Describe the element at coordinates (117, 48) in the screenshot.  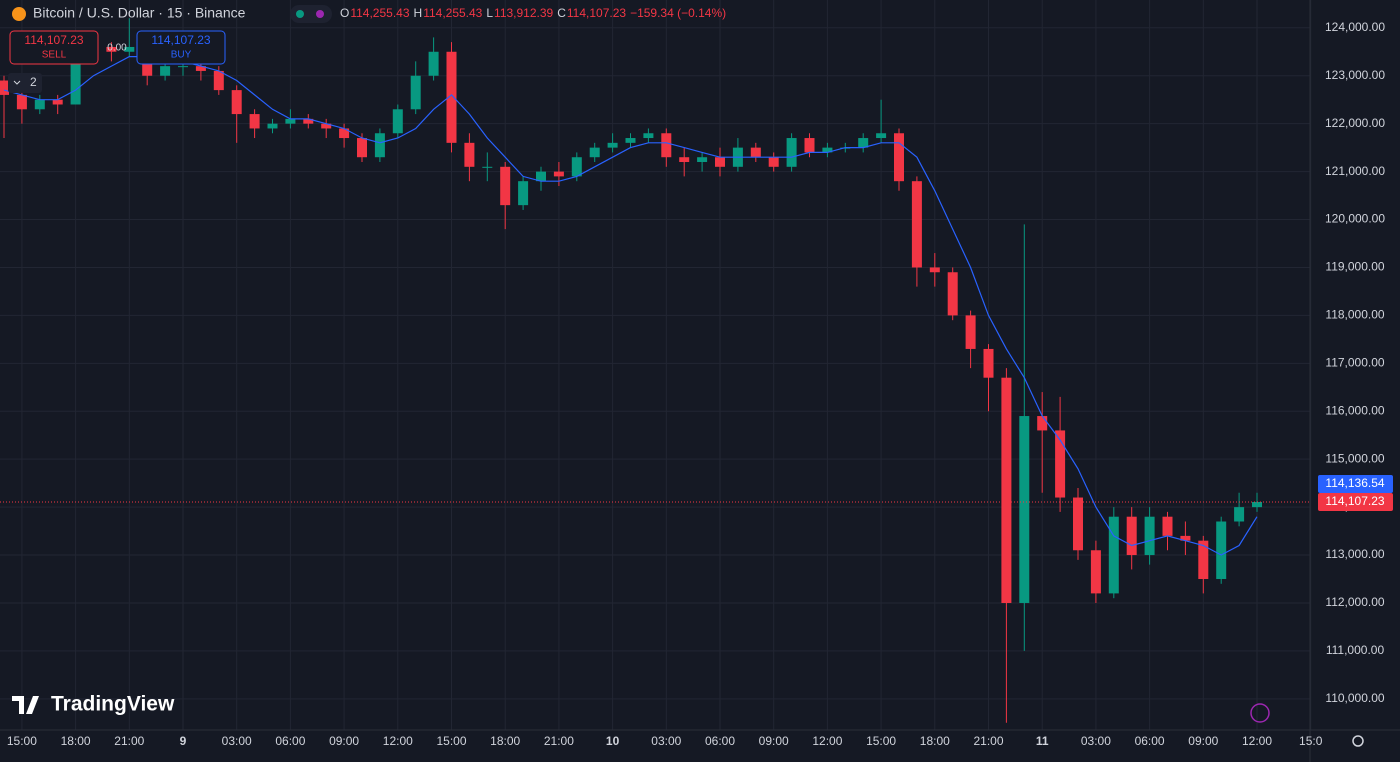
I see `spread: 0.00` at that location.